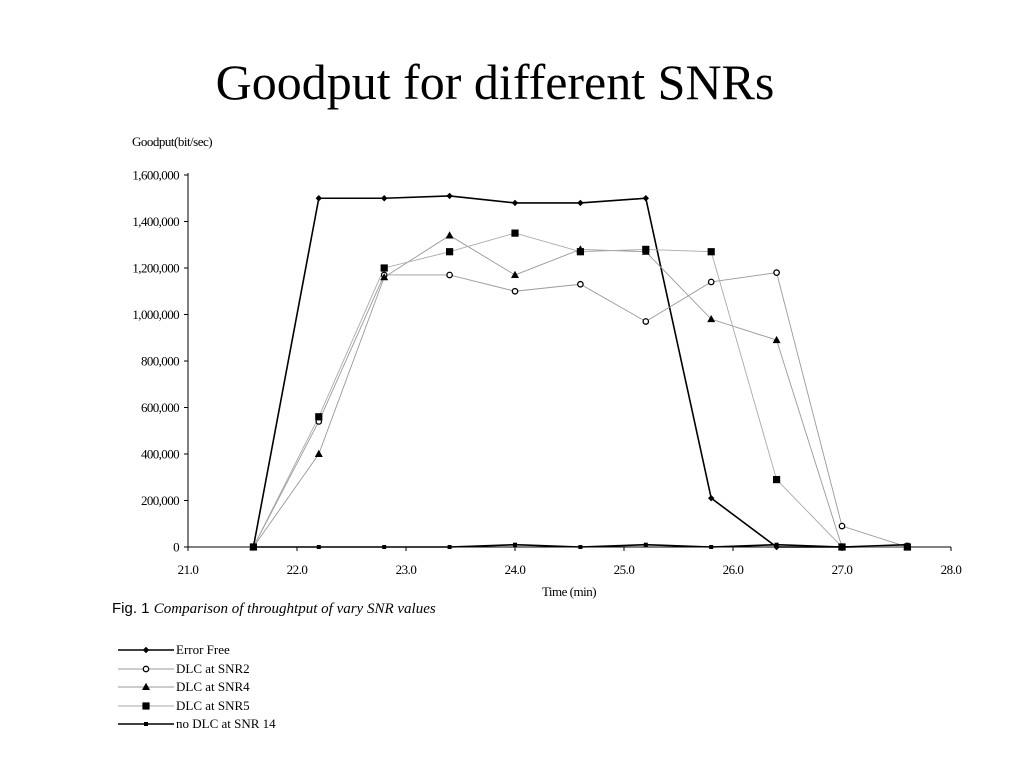  What do you see at coordinates (176, 547) in the screenshot?
I see `y-tick-label: 0` at bounding box center [176, 547].